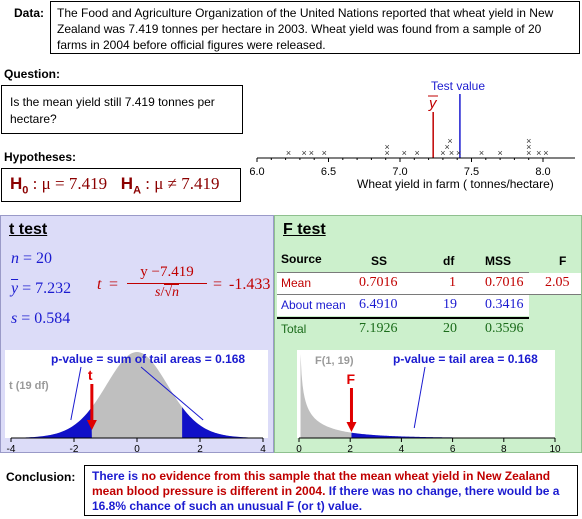 This screenshot has height=519, width=582. Describe the element at coordinates (304, 229) in the screenshot. I see `f-test-title: F test` at that location.